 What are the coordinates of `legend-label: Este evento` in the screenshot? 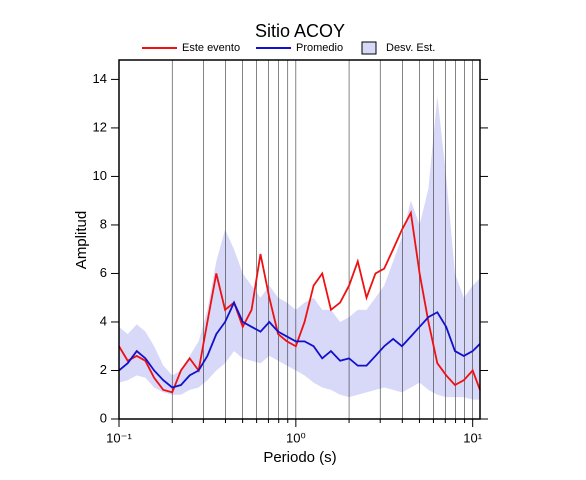 It's located at (211, 48).